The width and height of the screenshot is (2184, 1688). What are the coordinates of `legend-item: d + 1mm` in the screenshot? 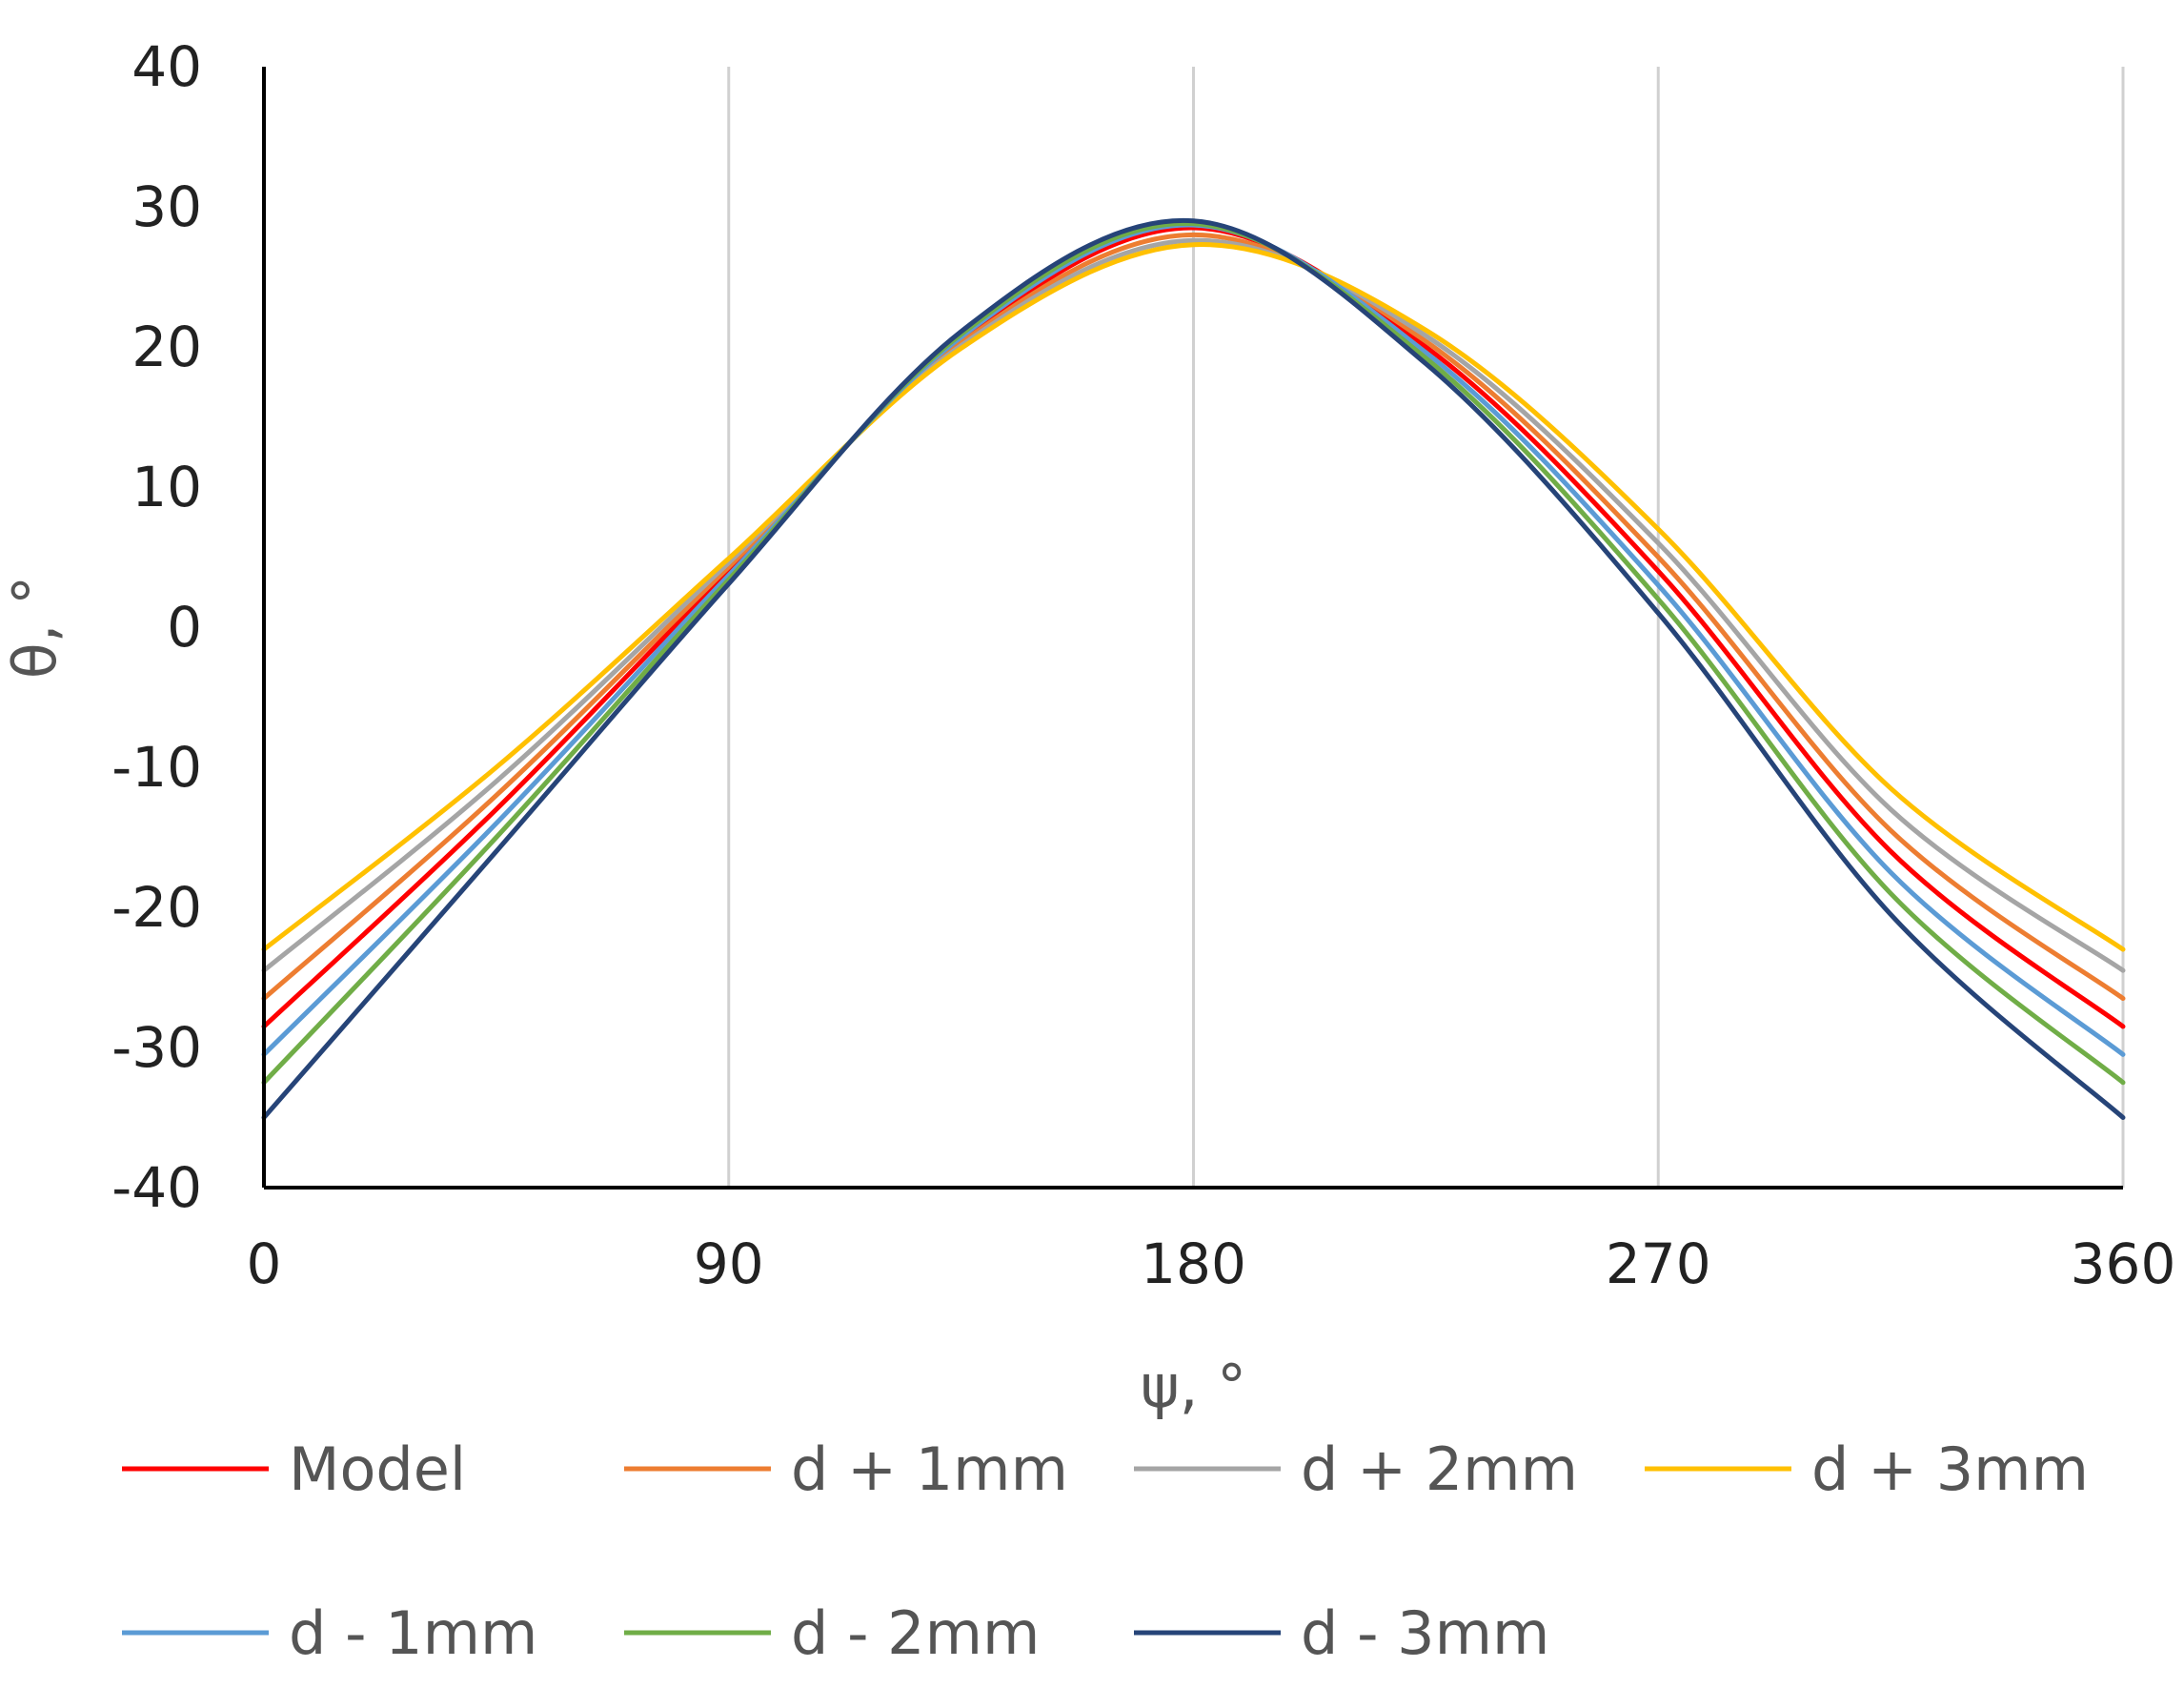 It's located at (846, 1469).